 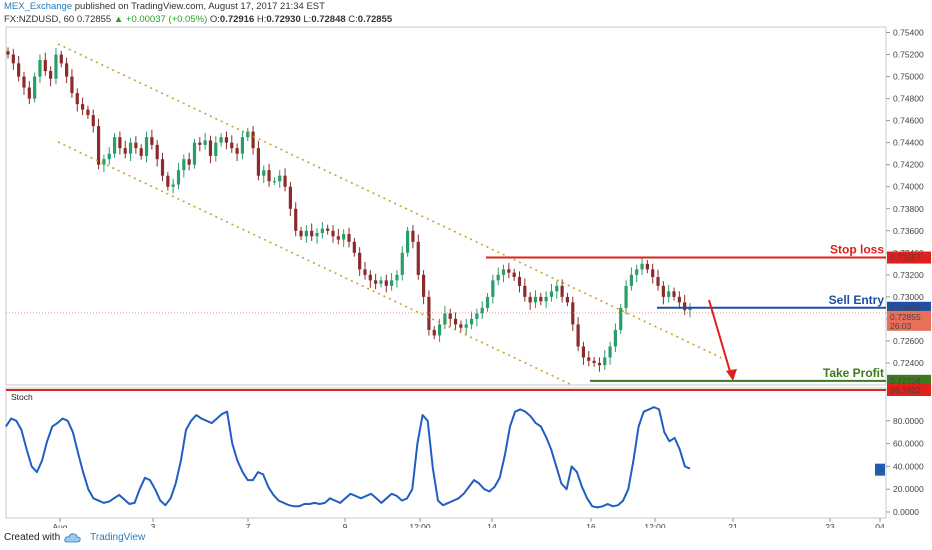 What do you see at coordinates (38, 6) in the screenshot?
I see `publisher-name: MEX_Exchange` at bounding box center [38, 6].